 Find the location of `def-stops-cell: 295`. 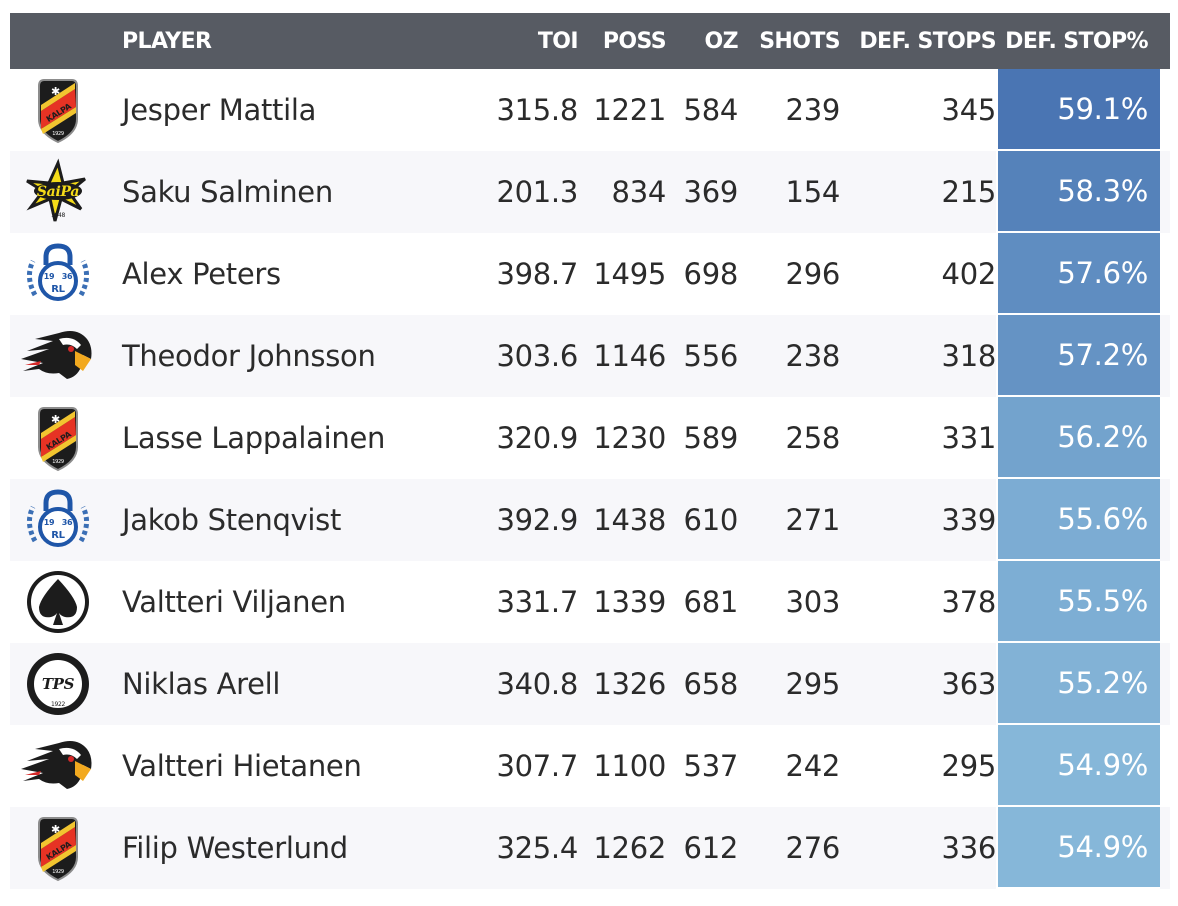

def-stops-cell: 295 is located at coordinates (969, 766).